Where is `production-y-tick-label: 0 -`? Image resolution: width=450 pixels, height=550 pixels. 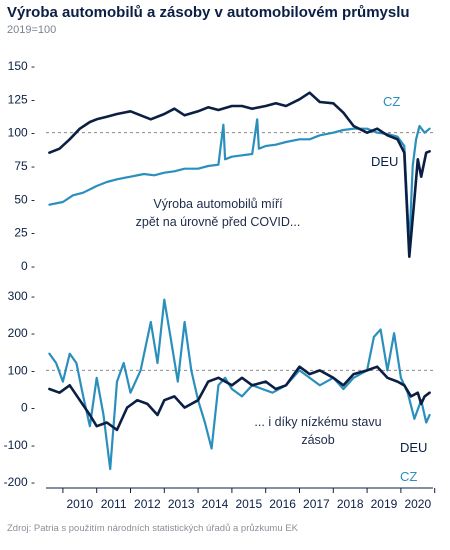 production-y-tick-label: 0 - is located at coordinates (28, 266).